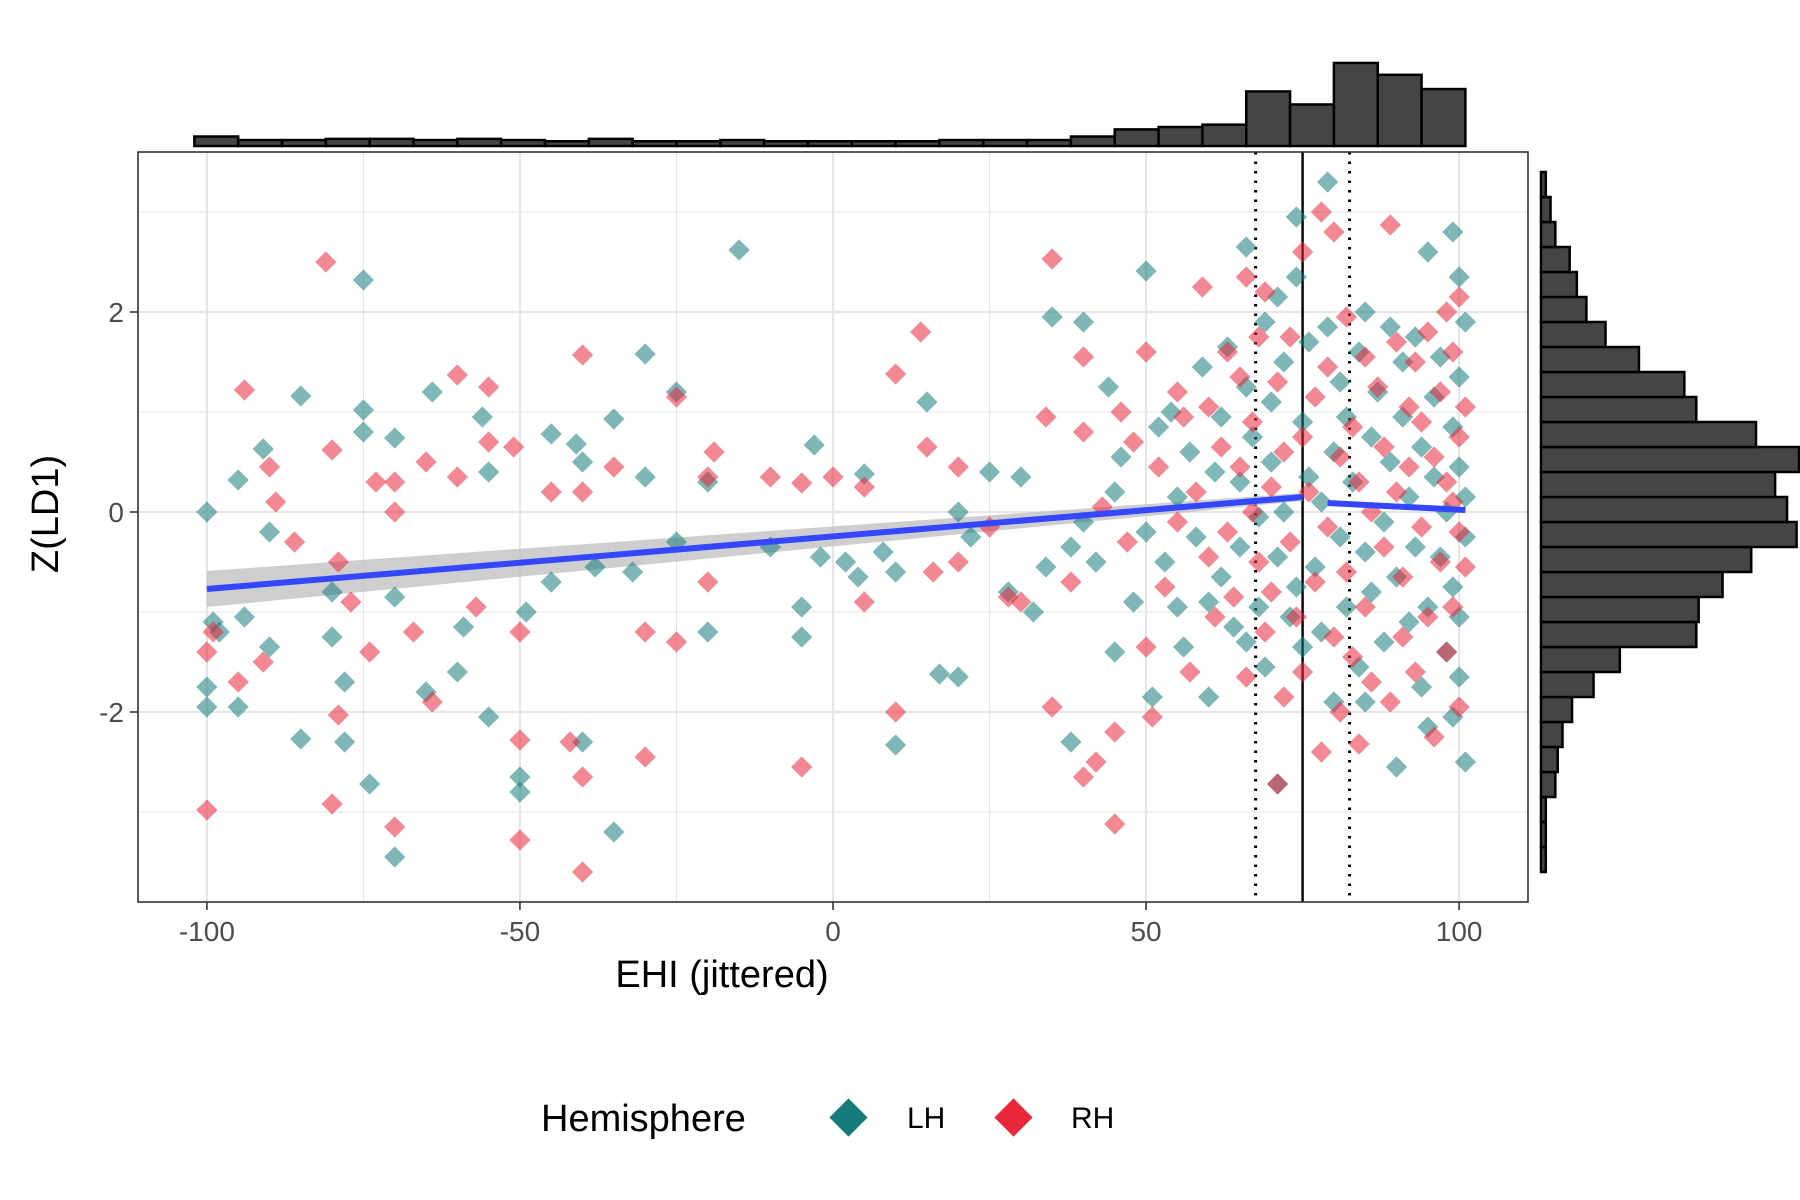  What do you see at coordinates (1669, 522) in the screenshot?
I see `right-marginal-histogram` at bounding box center [1669, 522].